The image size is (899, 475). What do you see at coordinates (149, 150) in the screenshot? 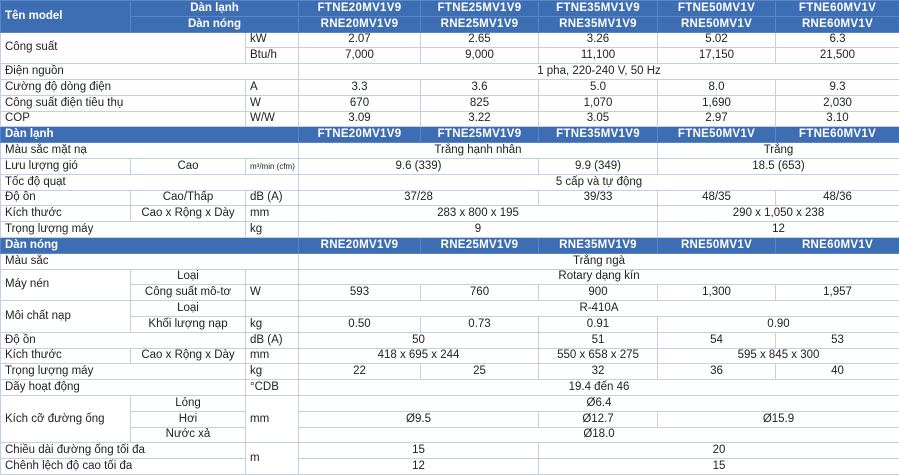
I see `label-cell: Màu sắc mặt nạ` at bounding box center [149, 150].